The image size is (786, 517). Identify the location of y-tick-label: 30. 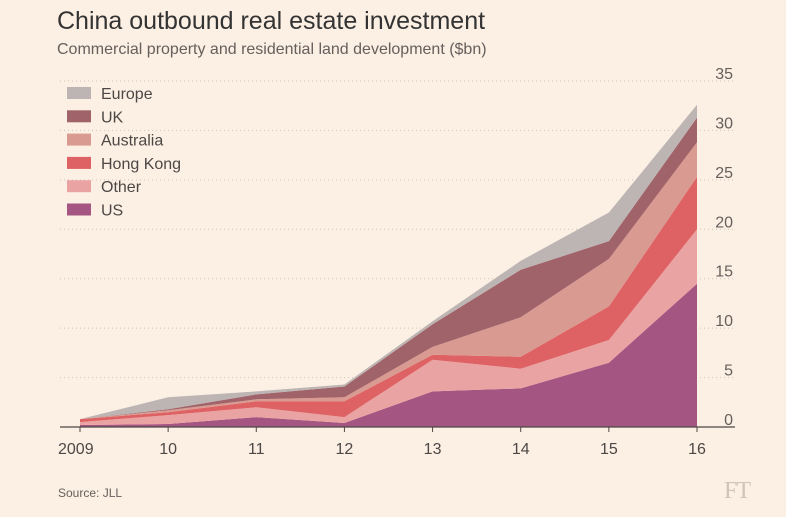
(724, 123).